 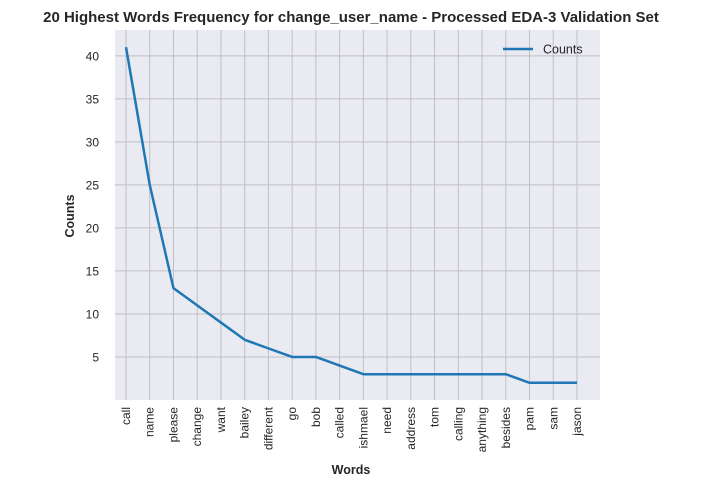 What do you see at coordinates (93, 185) in the screenshot?
I see `y-tick-label: 25` at bounding box center [93, 185].